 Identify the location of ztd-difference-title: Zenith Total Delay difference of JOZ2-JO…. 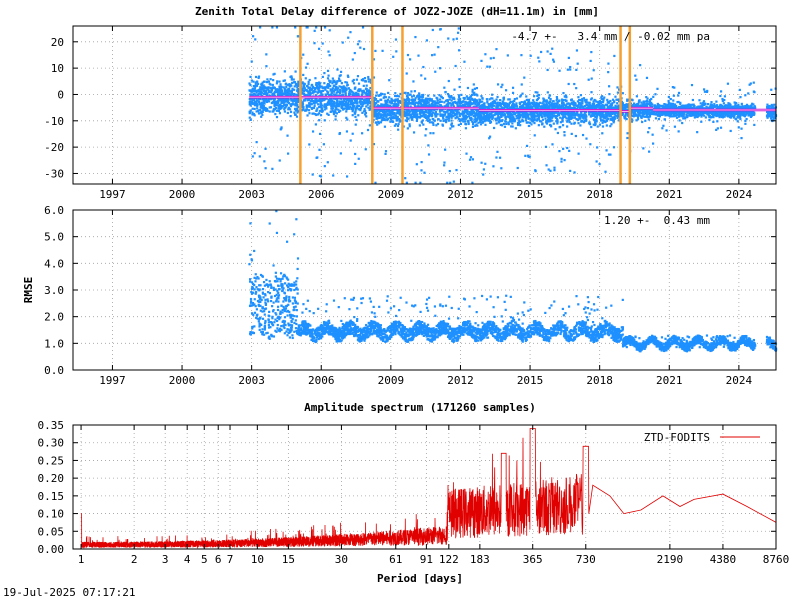
(397, 11).